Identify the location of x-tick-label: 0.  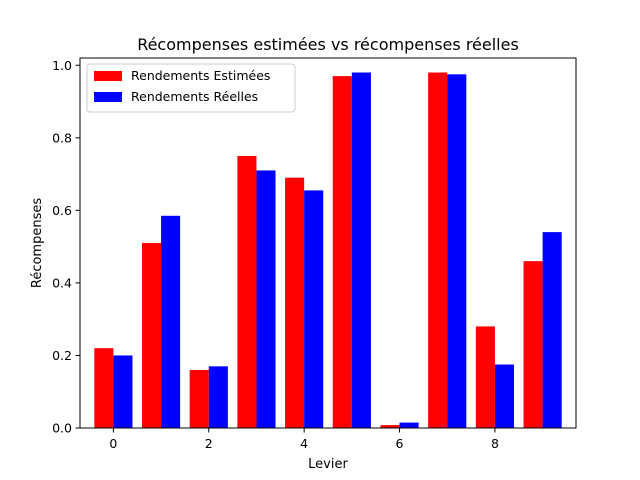
(113, 443).